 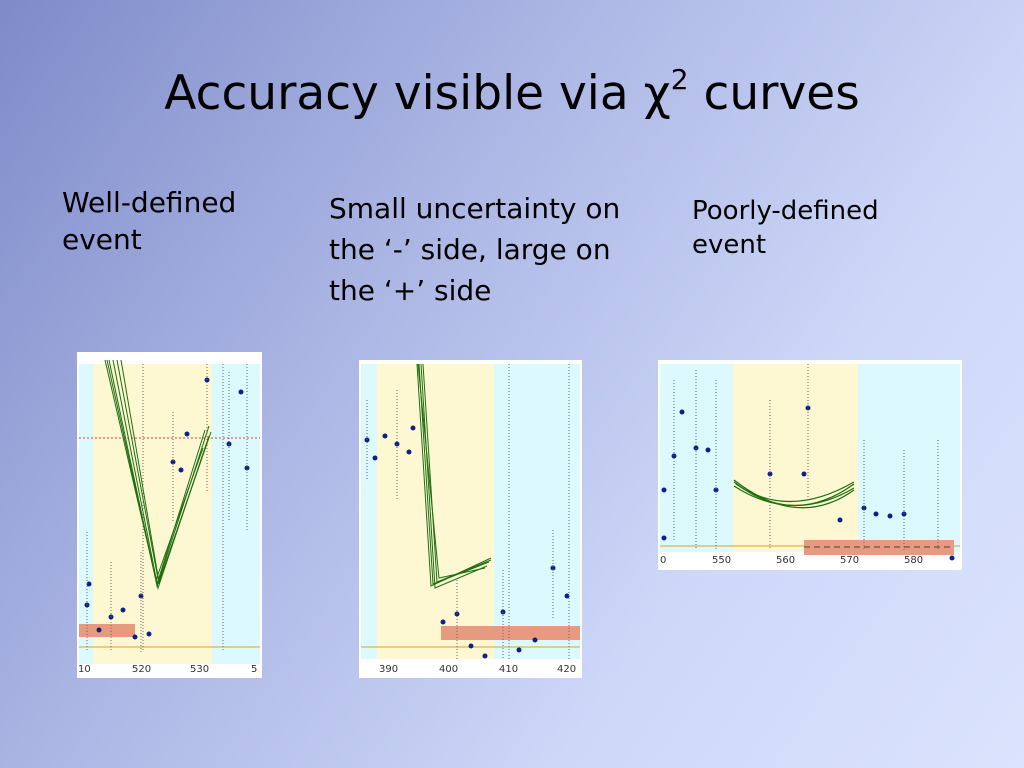 What do you see at coordinates (448, 669) in the screenshot?
I see `tick-label: 400` at bounding box center [448, 669].